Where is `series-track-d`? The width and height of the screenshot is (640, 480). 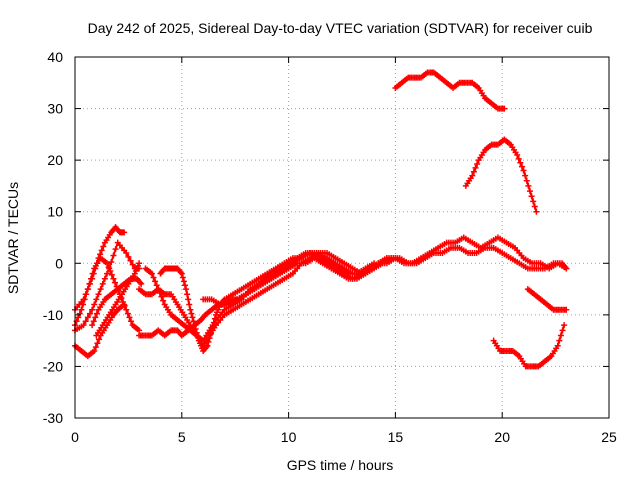
series-track-d is located at coordinates (107, 286).